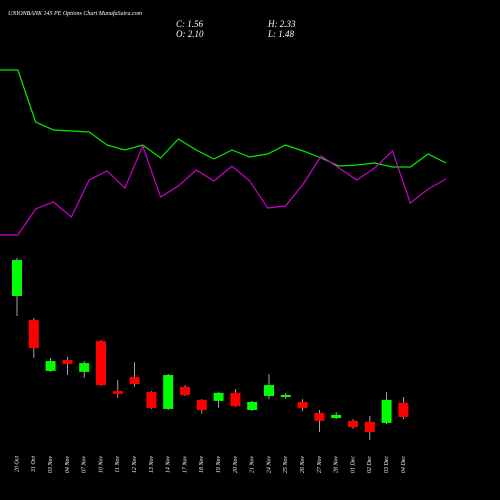  Describe the element at coordinates (337, 465) in the screenshot. I see `x-tick-label: 28 Nov` at that location.